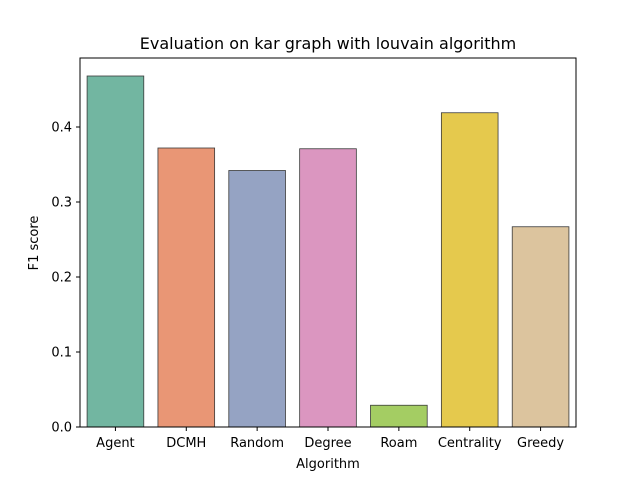 The width and height of the screenshot is (640, 480). Describe the element at coordinates (469, 270) in the screenshot. I see `bar-centrality` at that location.